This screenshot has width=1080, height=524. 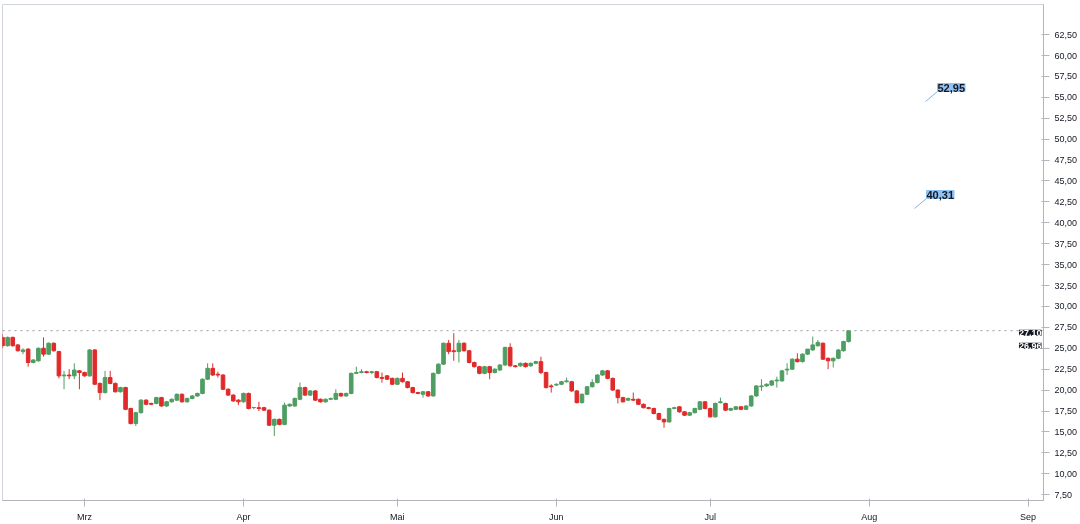 I want to click on annotation: 26,96, so click(x=1030, y=345).